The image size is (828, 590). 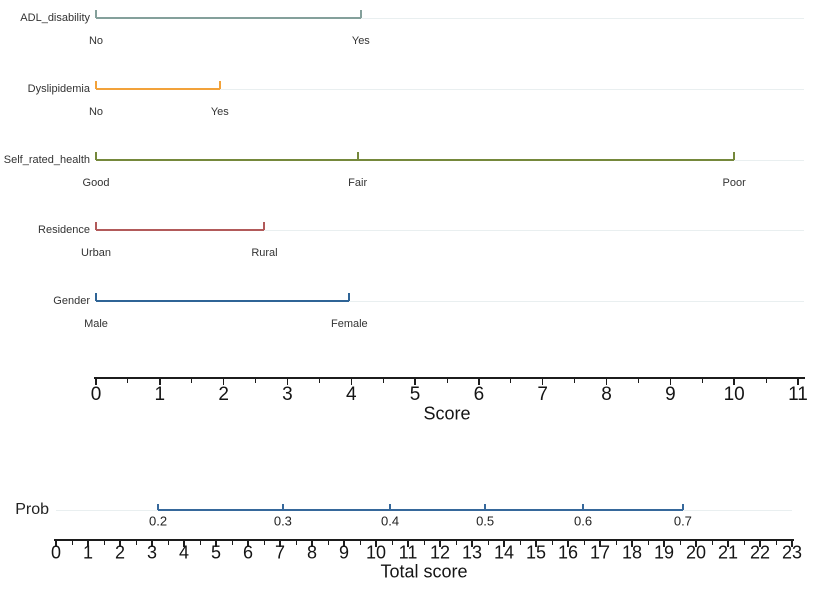 I want to click on category-label: Yes, so click(x=360, y=41).